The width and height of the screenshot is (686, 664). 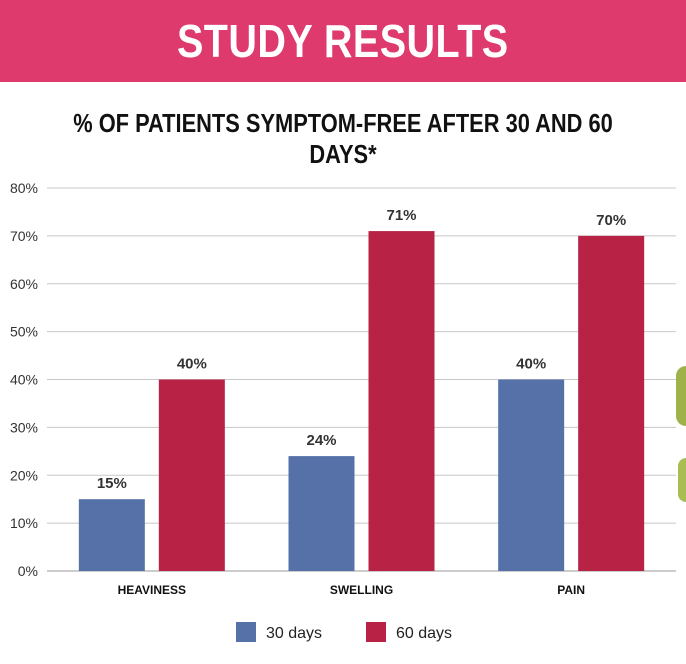 What do you see at coordinates (24, 284) in the screenshot?
I see `y-tick-label: 60%` at bounding box center [24, 284].